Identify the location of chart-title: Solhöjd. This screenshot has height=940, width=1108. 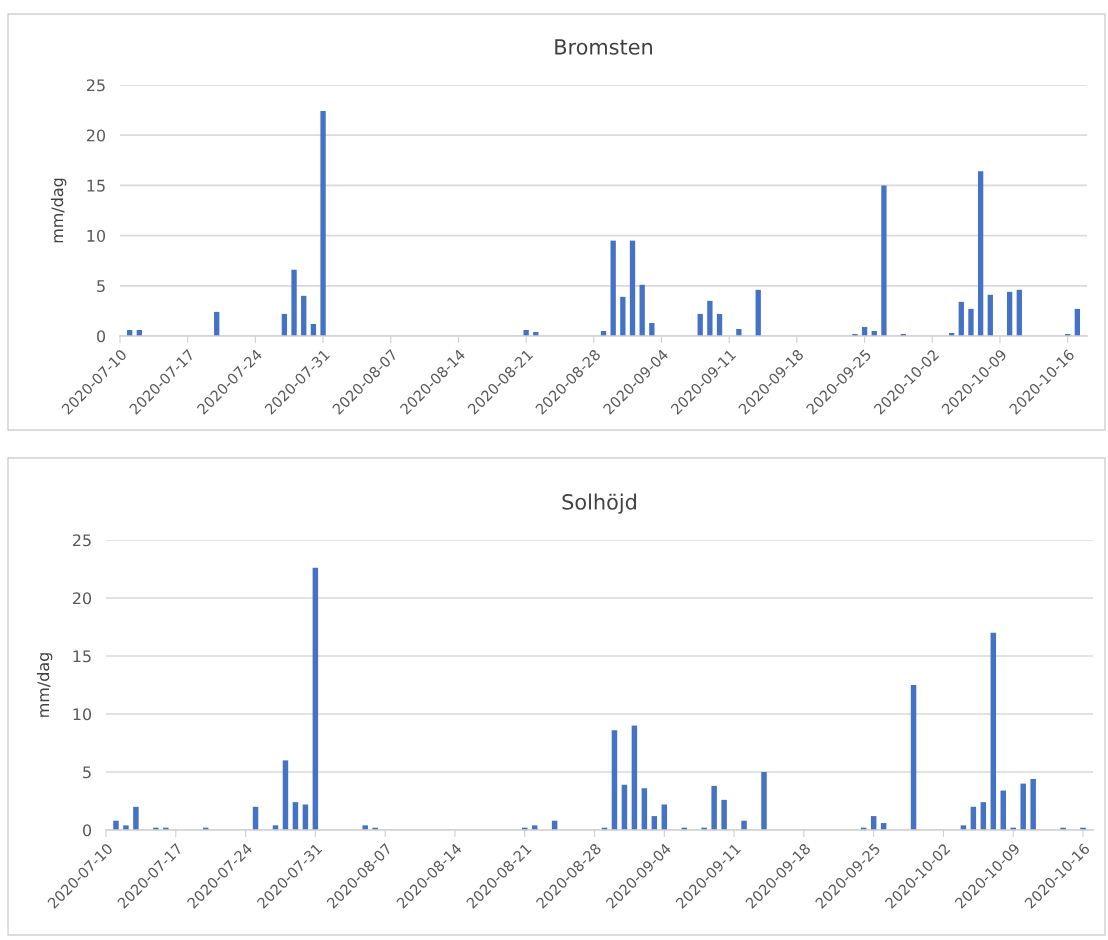
(599, 503).